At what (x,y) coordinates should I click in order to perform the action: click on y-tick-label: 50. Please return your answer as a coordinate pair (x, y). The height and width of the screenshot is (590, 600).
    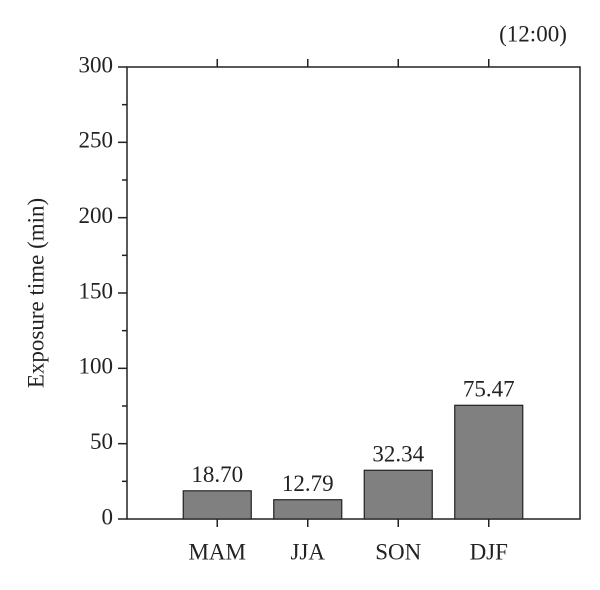
    Looking at the image, I should click on (101, 441).